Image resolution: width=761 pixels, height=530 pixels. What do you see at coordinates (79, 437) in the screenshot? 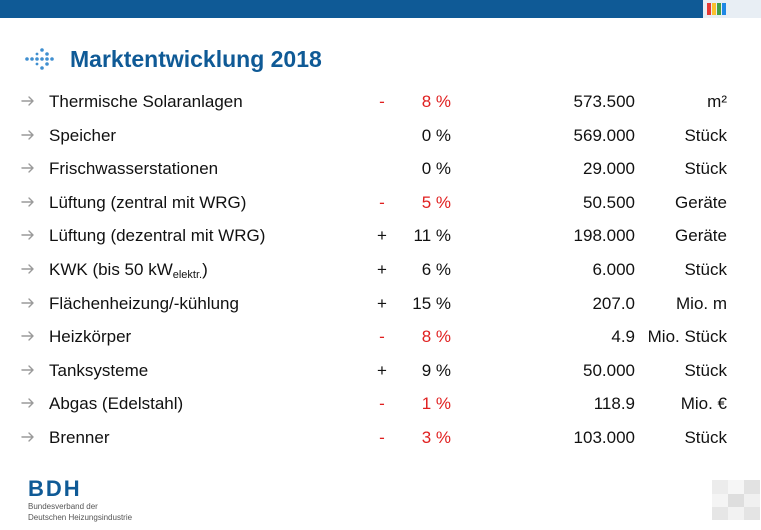
I see `row-label: Brenner` at bounding box center [79, 437].